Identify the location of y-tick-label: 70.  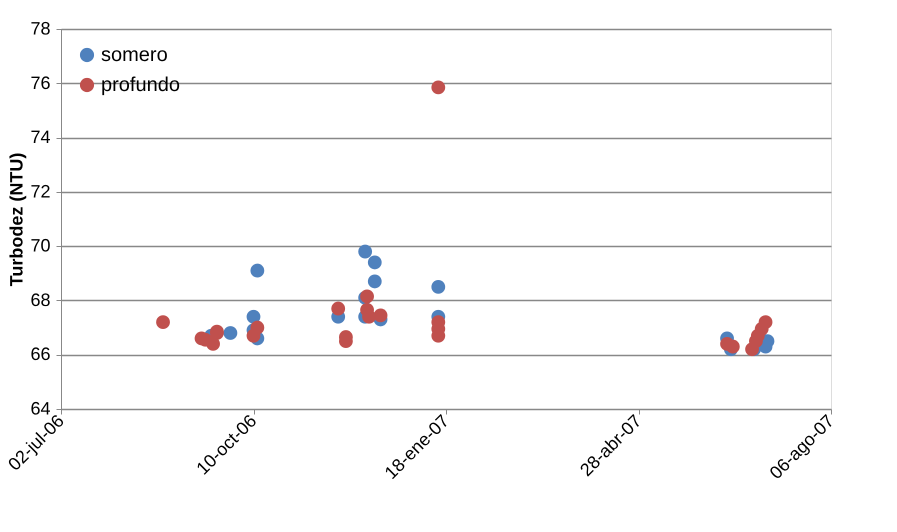
(40, 246).